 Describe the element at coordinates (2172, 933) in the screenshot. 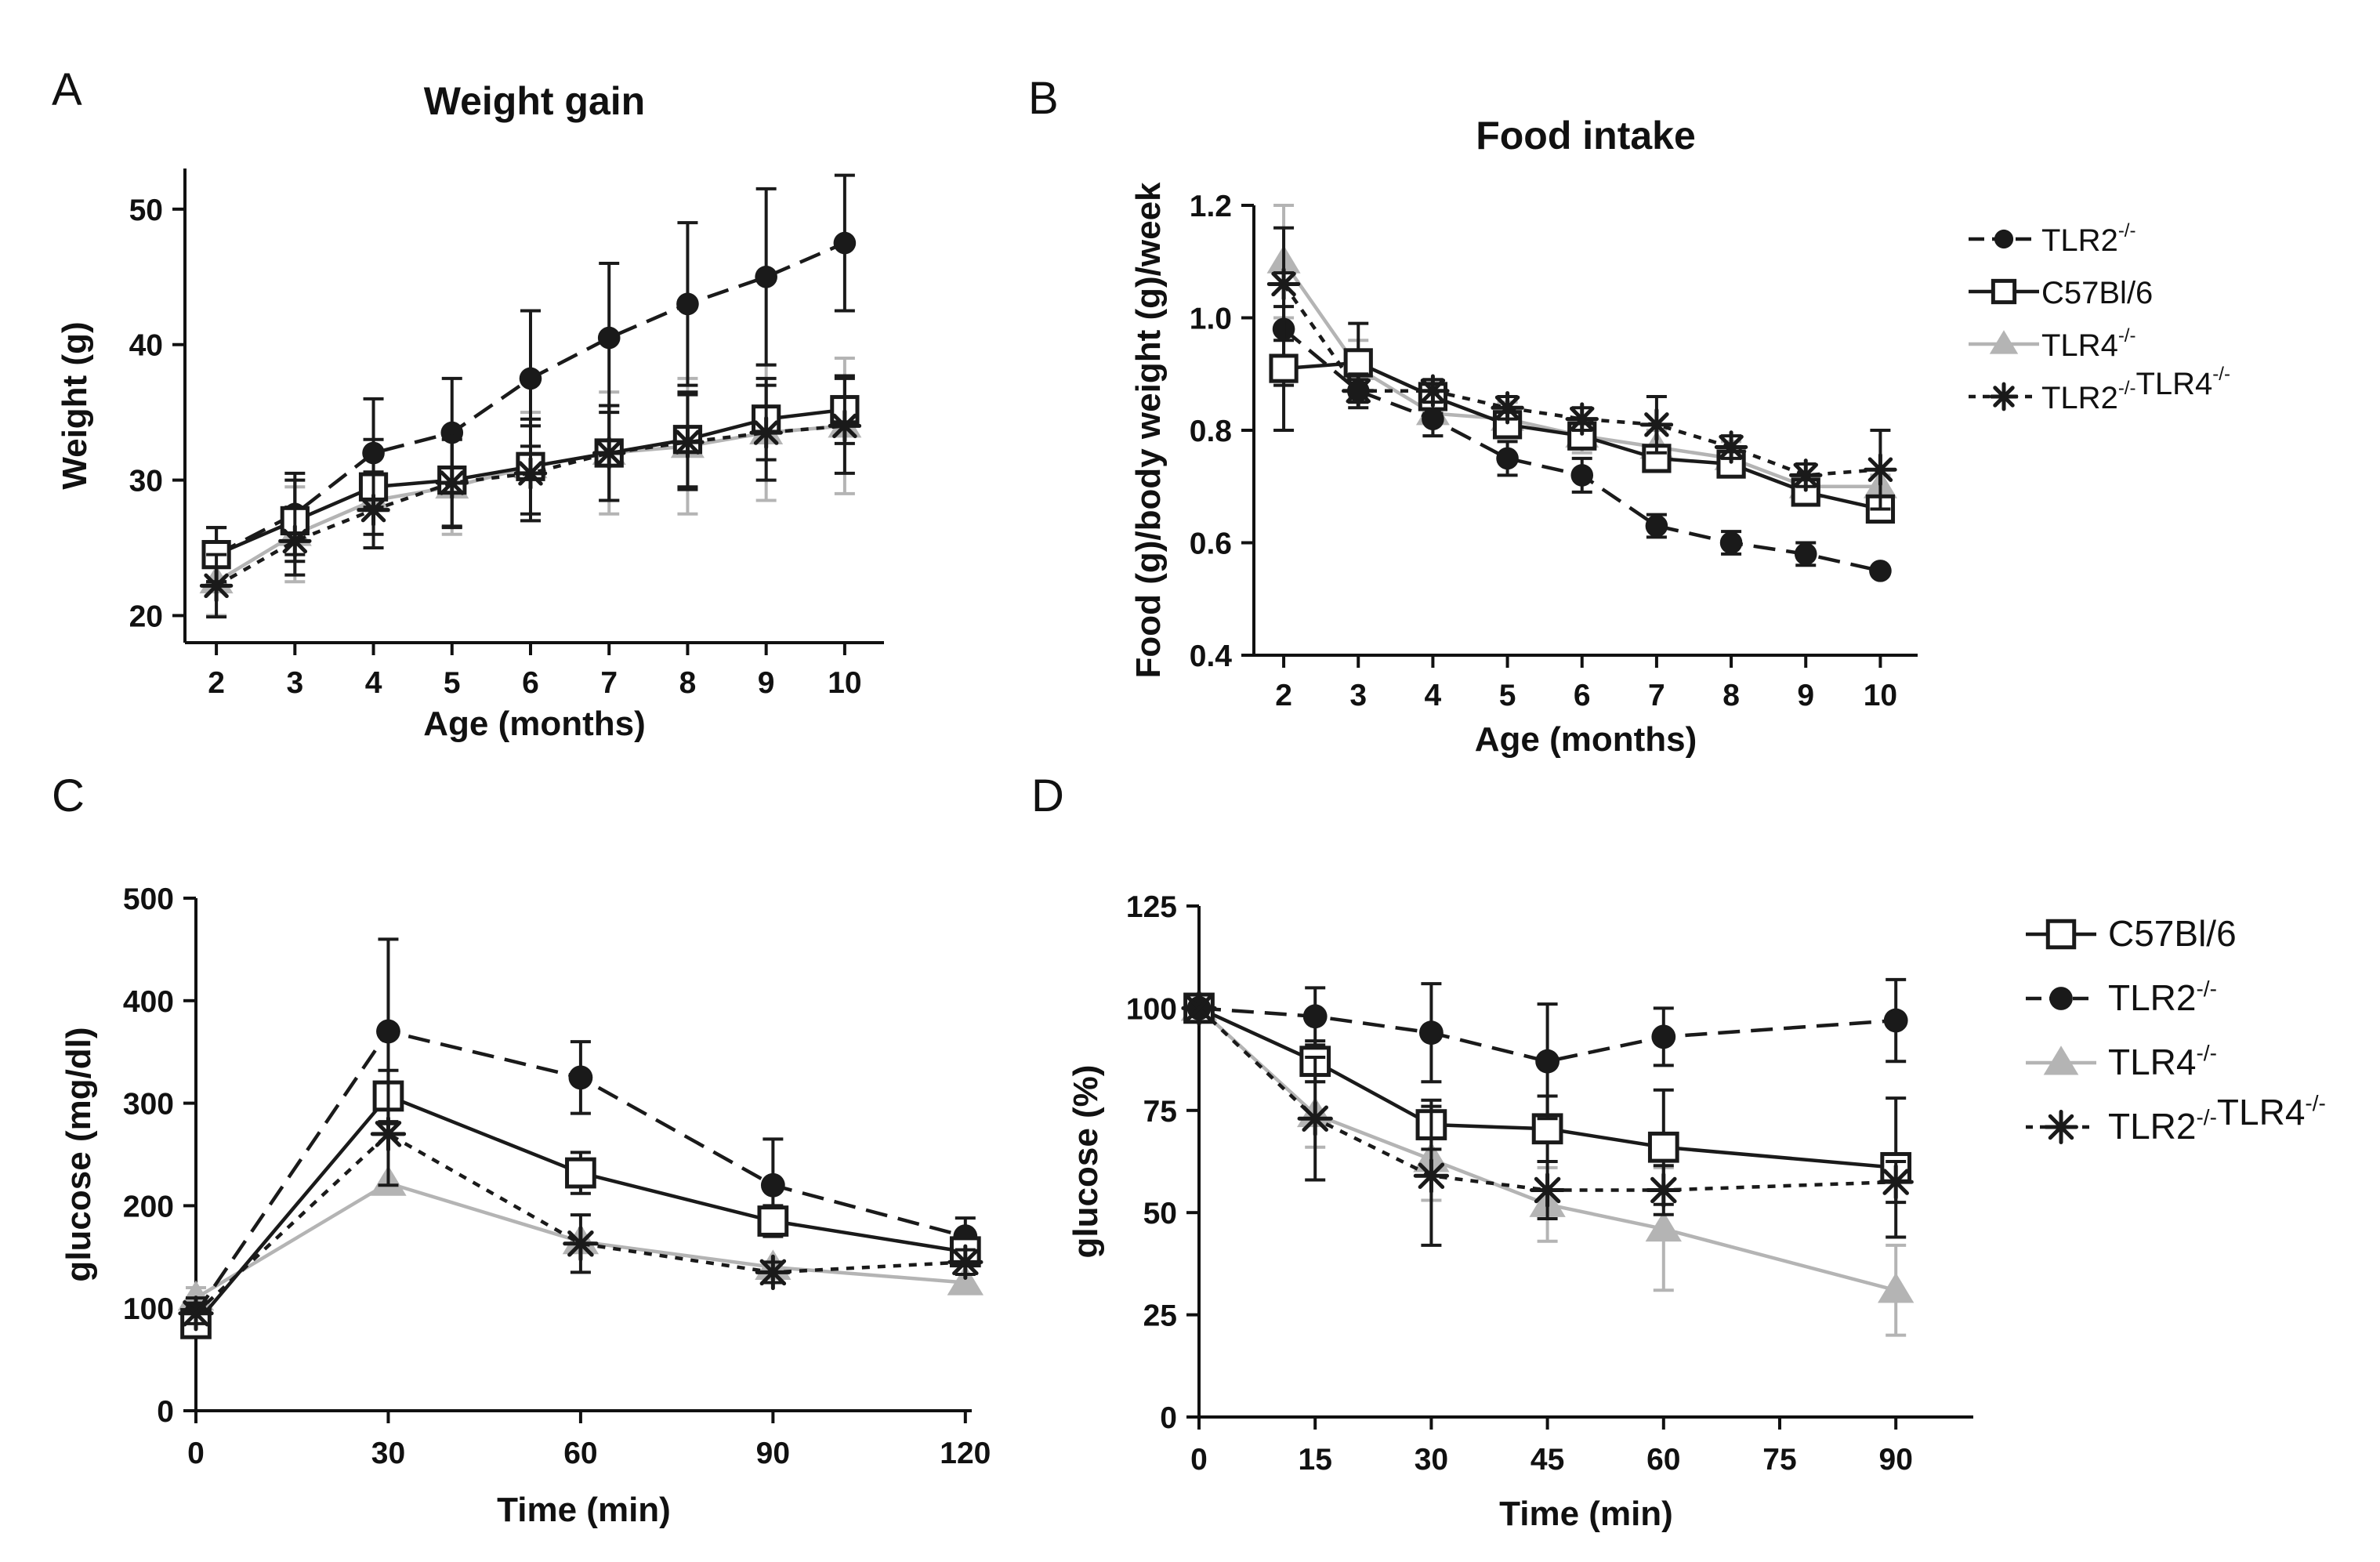

I see `legend-label: C57Bl/6` at that location.